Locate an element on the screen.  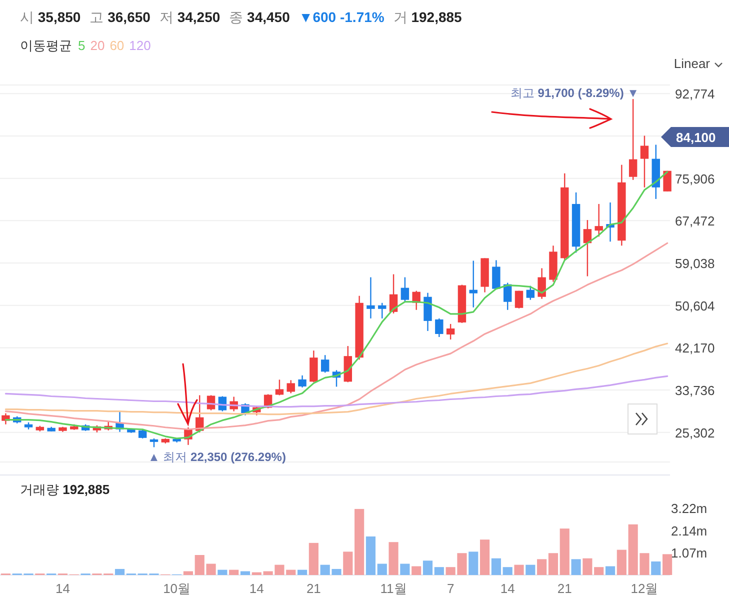
y-tick-label: 50,604 is located at coordinates (695, 306).